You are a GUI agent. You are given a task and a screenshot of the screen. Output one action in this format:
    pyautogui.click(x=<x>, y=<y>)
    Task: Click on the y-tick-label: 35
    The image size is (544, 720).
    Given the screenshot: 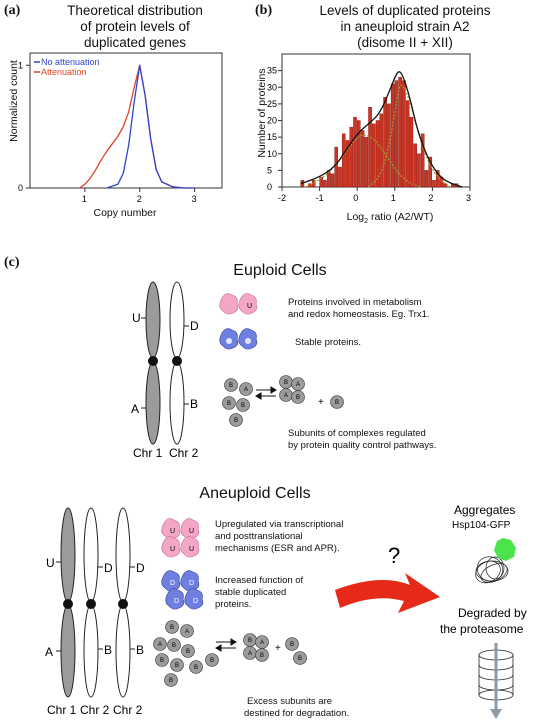 What is the action you would take?
    pyautogui.click(x=272, y=71)
    